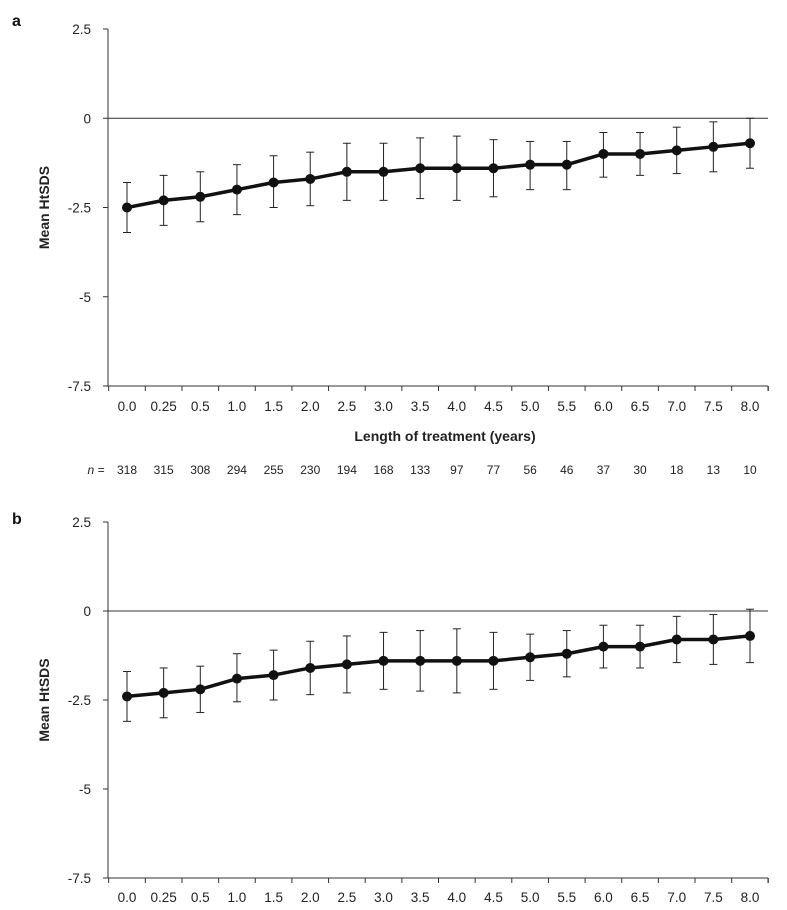 The image size is (787, 910). I want to click on n-value: 315, so click(164, 470).